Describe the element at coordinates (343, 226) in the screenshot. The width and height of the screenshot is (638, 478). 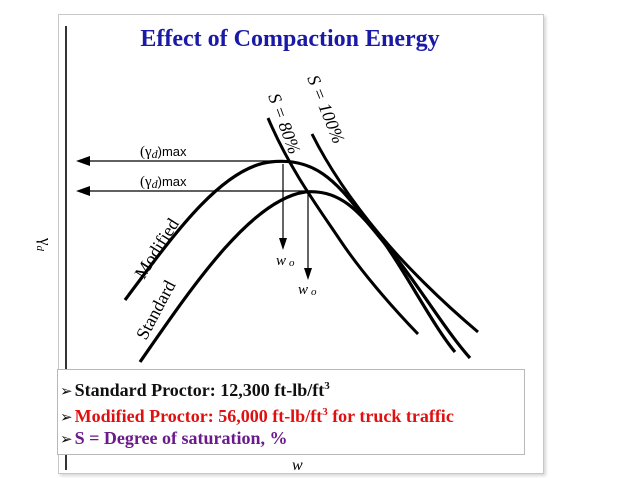
I see `s80-line` at that location.